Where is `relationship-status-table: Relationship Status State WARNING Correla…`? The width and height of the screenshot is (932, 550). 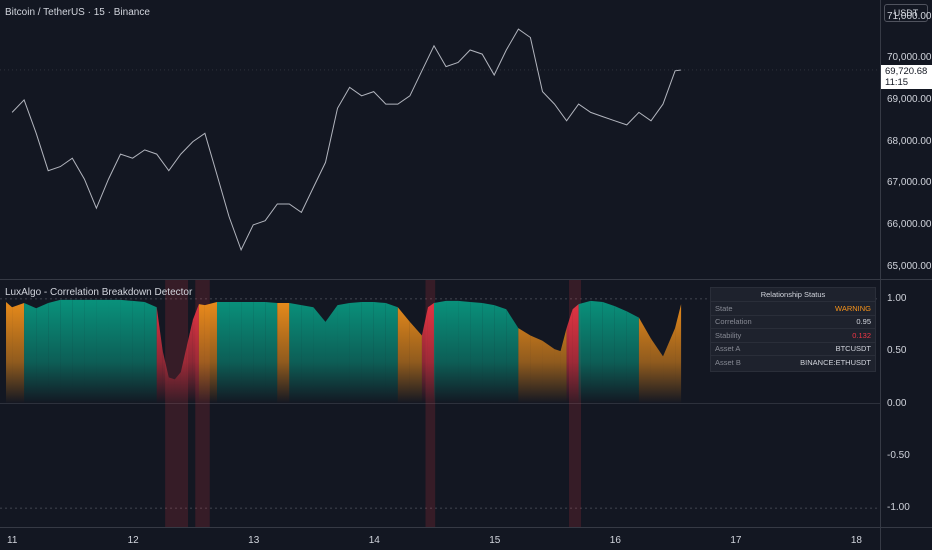 relationship-status-table: Relationship Status State WARNING Correla… is located at coordinates (793, 329).